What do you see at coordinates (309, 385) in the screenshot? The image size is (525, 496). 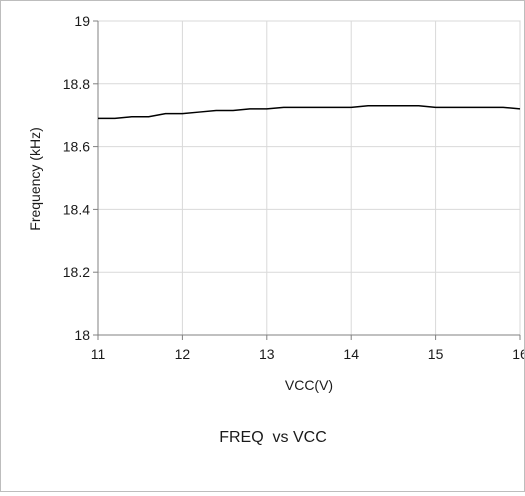 I see `x-axis-title: VCC(V)` at bounding box center [309, 385].